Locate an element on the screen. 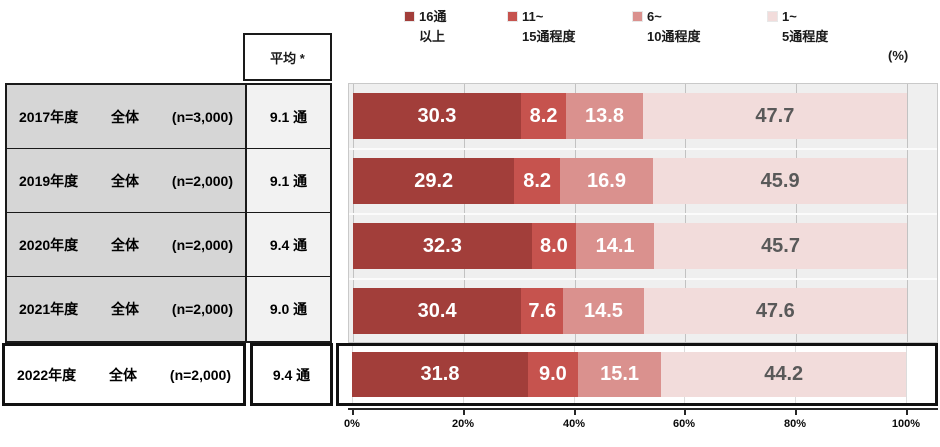 The image size is (940, 447). bar-segment: 45.9 is located at coordinates (780, 181).